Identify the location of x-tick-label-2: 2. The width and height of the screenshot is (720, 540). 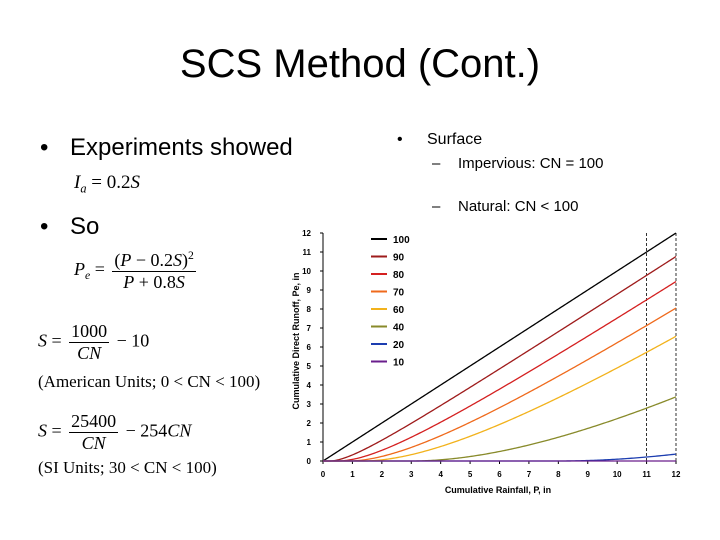
(382, 474).